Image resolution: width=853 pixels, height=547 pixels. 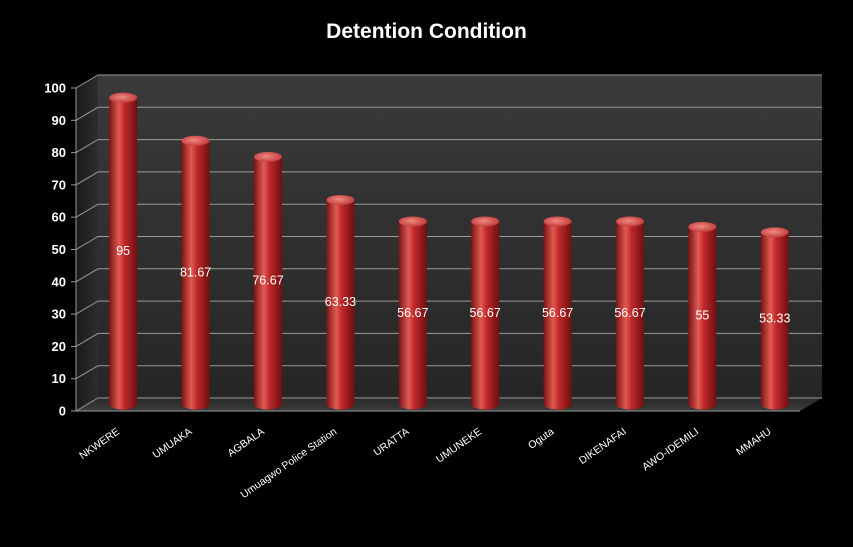 I want to click on data-label: 81.67, so click(x=195, y=273).